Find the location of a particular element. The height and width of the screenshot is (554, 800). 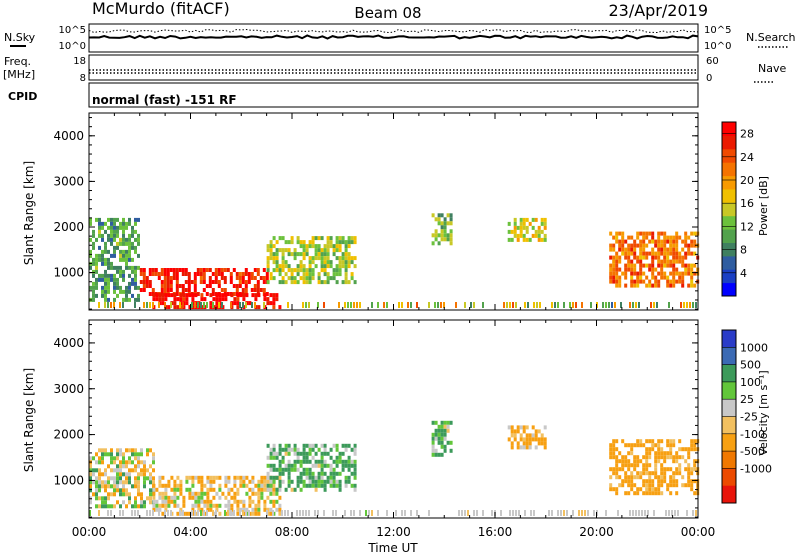

colorbar-tick-label: 28 is located at coordinates (747, 134).